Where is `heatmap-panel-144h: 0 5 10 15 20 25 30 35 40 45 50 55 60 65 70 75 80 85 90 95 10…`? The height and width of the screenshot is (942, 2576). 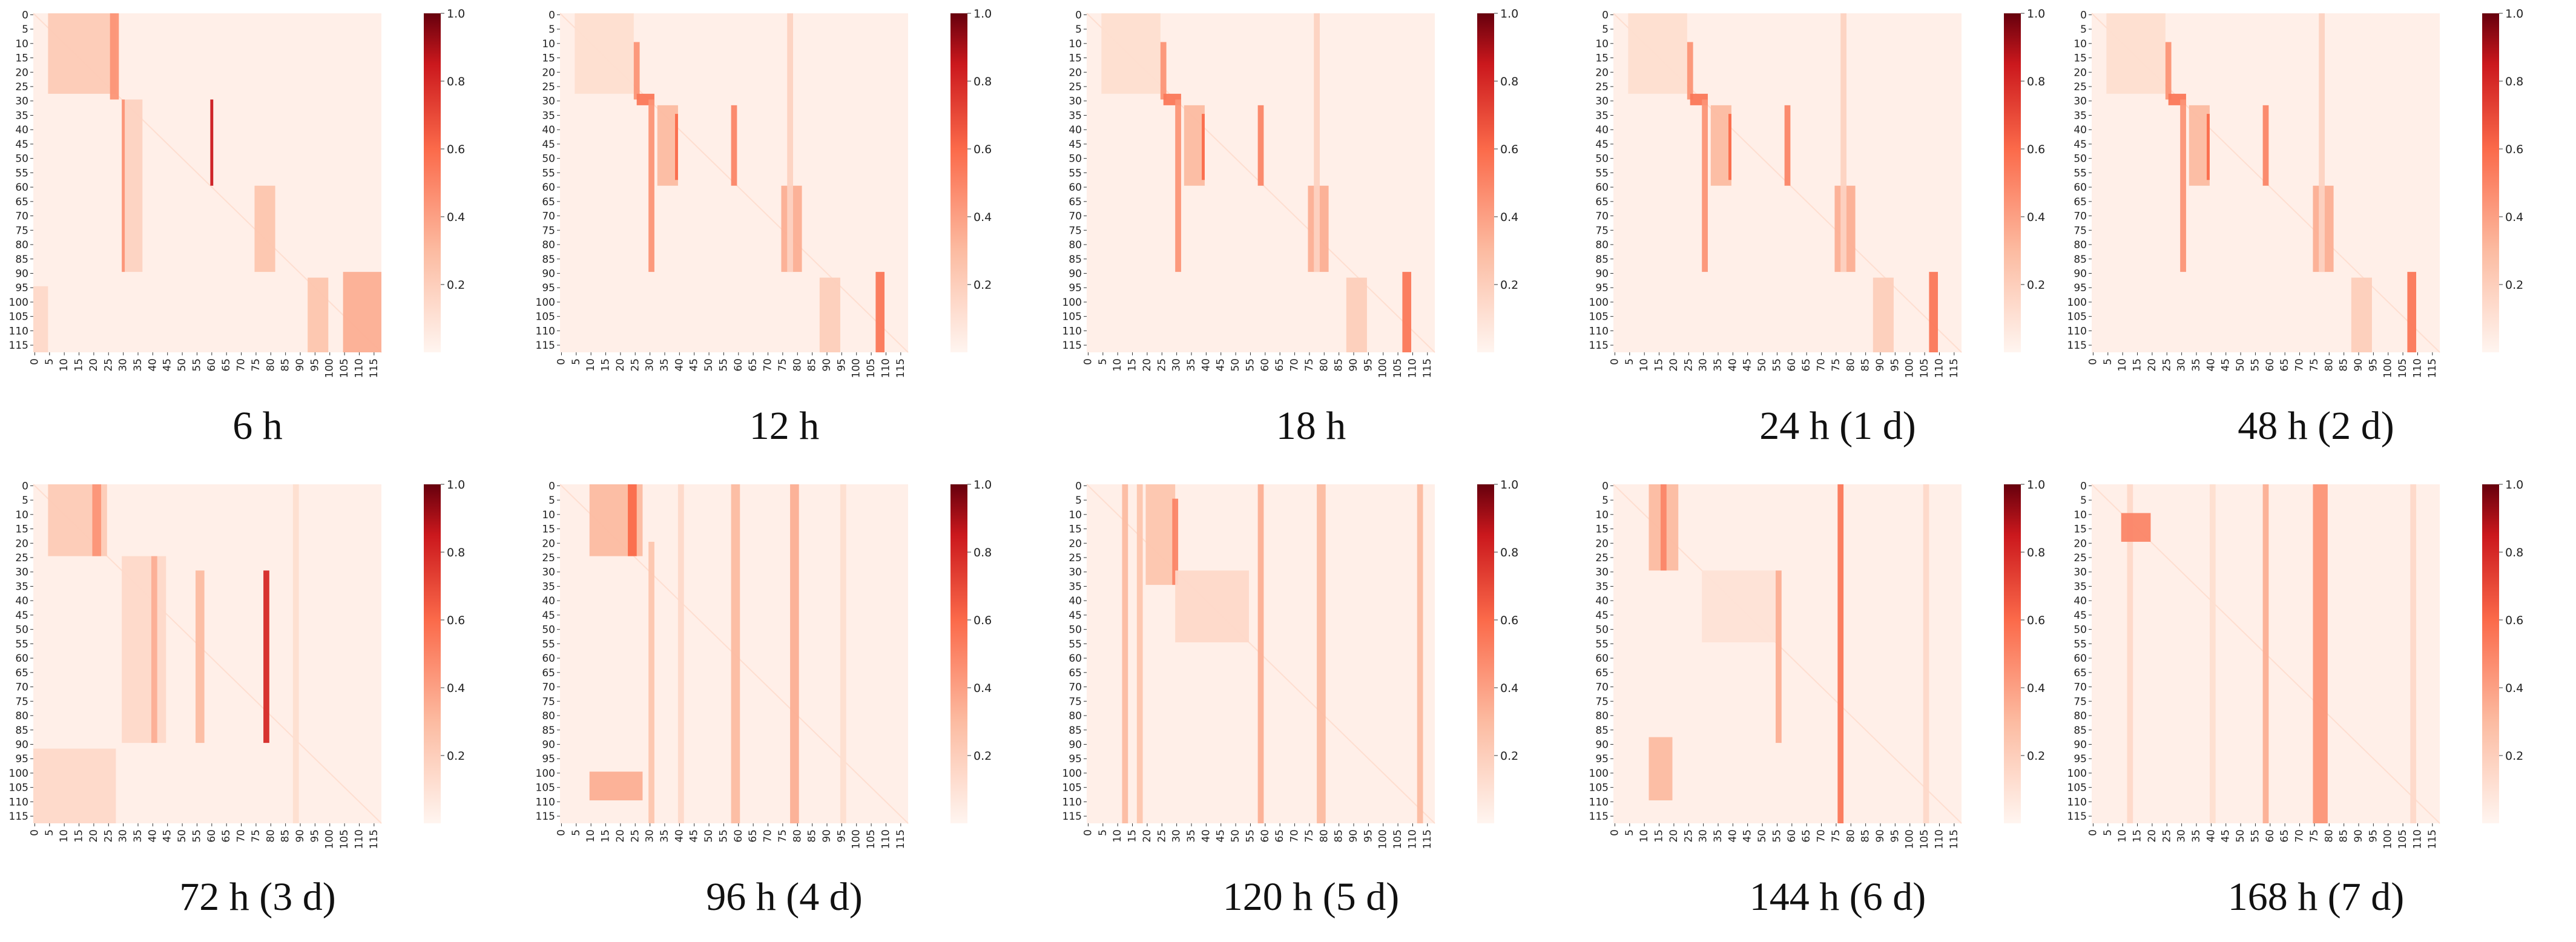
heatmap-panel-144h: 0 5 10 15 20 25 30 35 40 45 50 55 60 65 70 75 80 85 90 95 10… is located at coordinates (1837, 706).